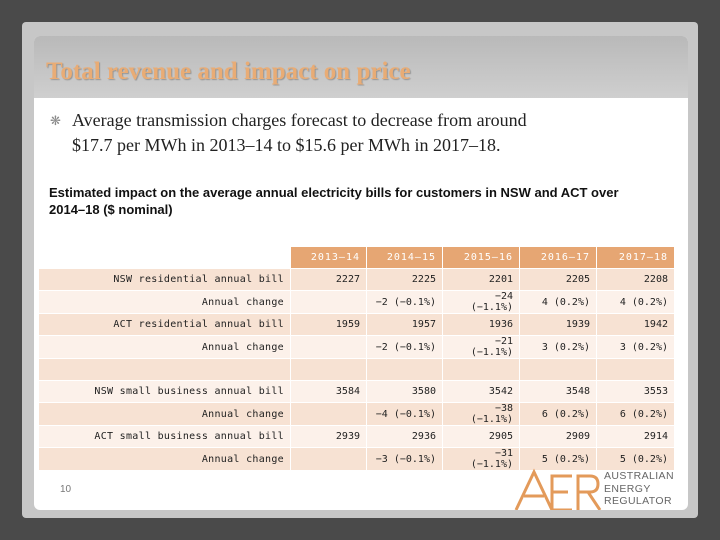  Describe the element at coordinates (404, 324) in the screenshot. I see `table-cell: 1957` at that location.